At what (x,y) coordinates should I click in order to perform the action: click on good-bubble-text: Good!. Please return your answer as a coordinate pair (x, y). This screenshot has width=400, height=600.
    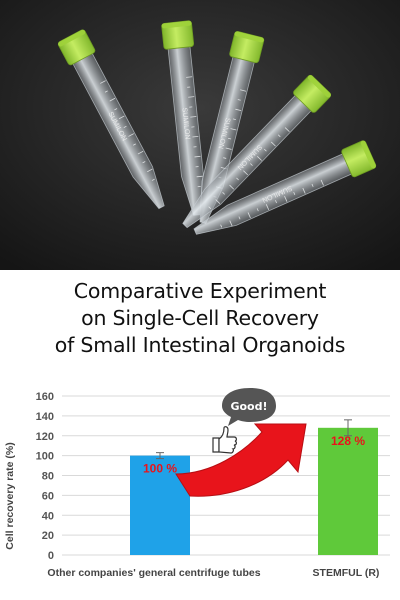
    Looking at the image, I should click on (248, 406).